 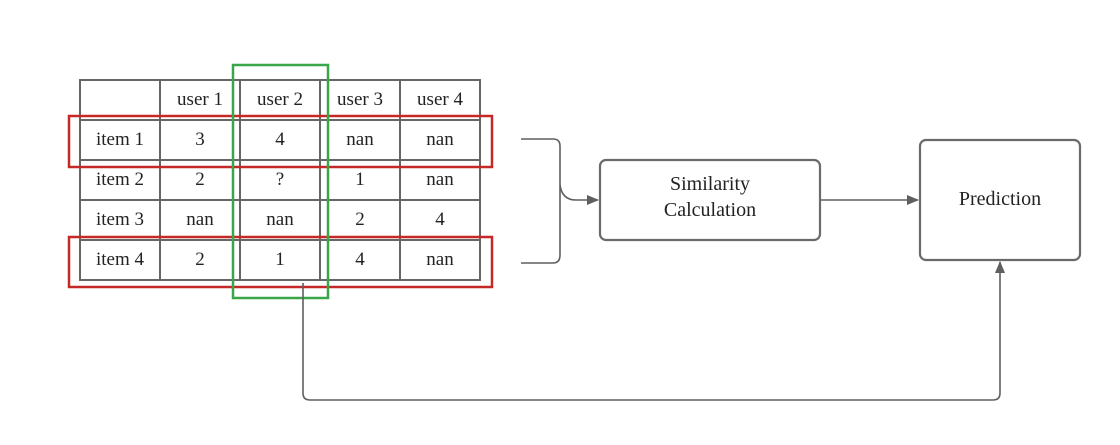 I want to click on row-label: item 4, so click(x=120, y=259).